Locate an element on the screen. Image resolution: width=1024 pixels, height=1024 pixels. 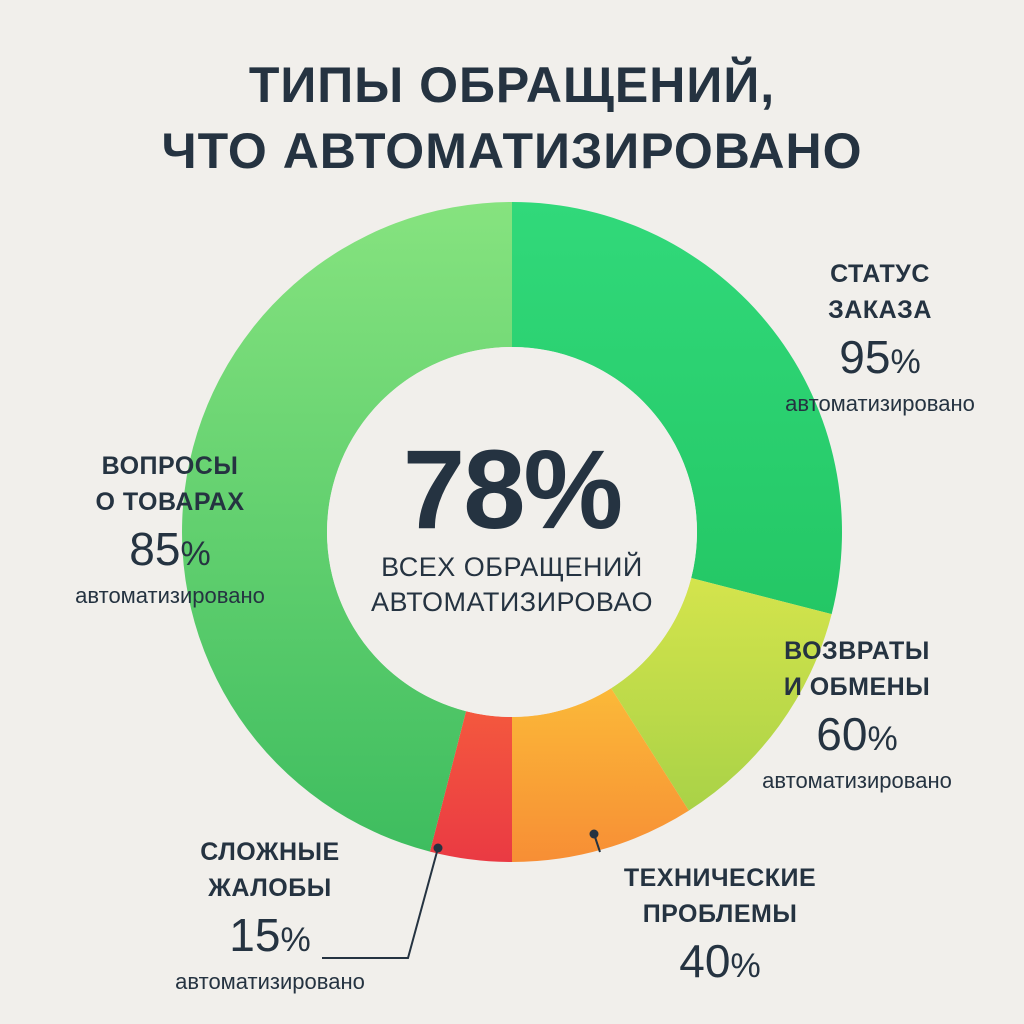
label-tech-name-2: ПРОБЛЕМЫ is located at coordinates (720, 914).